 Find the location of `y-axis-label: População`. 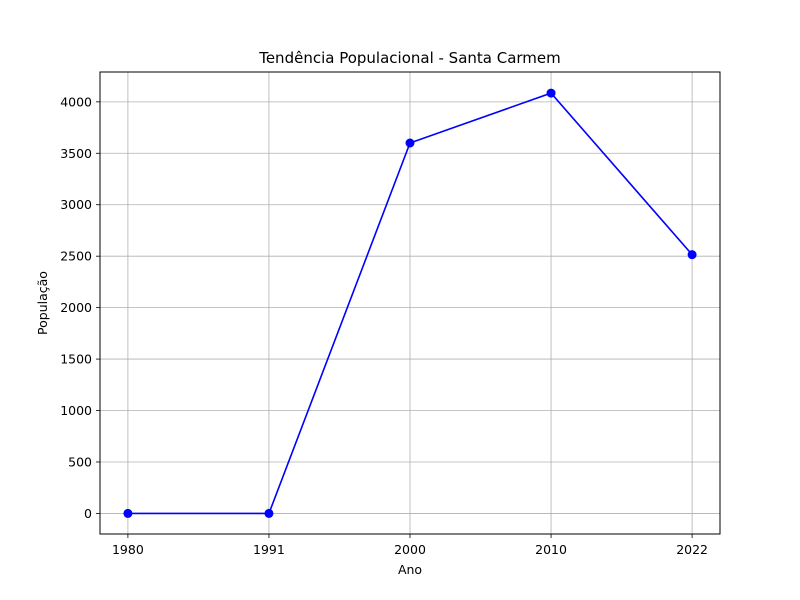

y-axis-label: População is located at coordinates (42, 303).